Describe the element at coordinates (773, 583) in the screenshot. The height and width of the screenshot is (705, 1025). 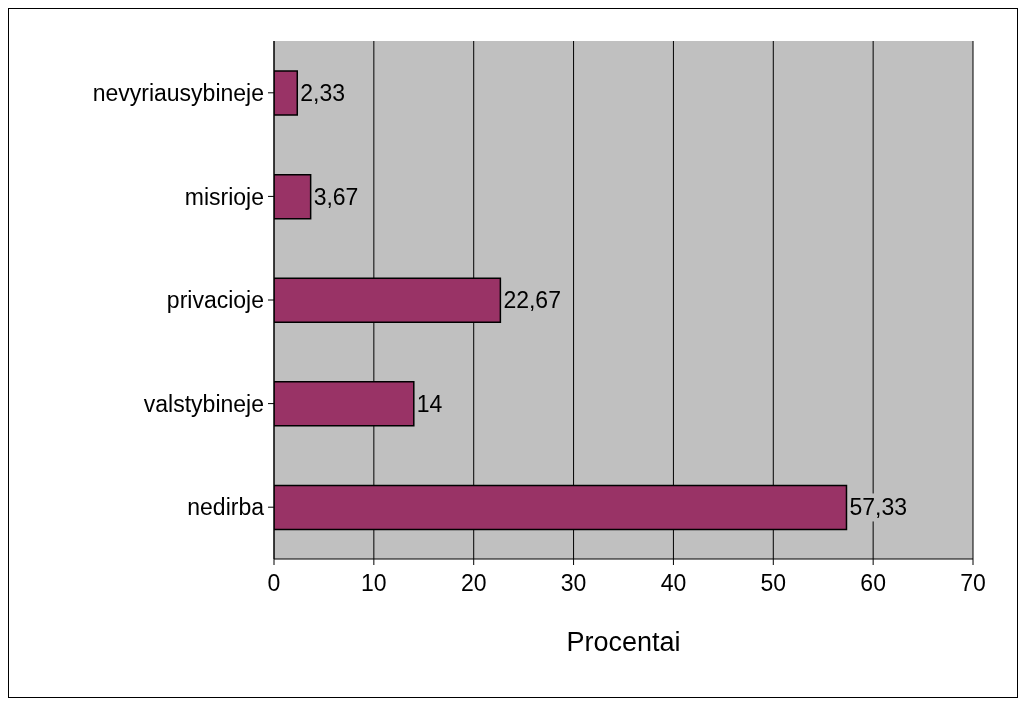
I see `x-tick-label: 50` at that location.